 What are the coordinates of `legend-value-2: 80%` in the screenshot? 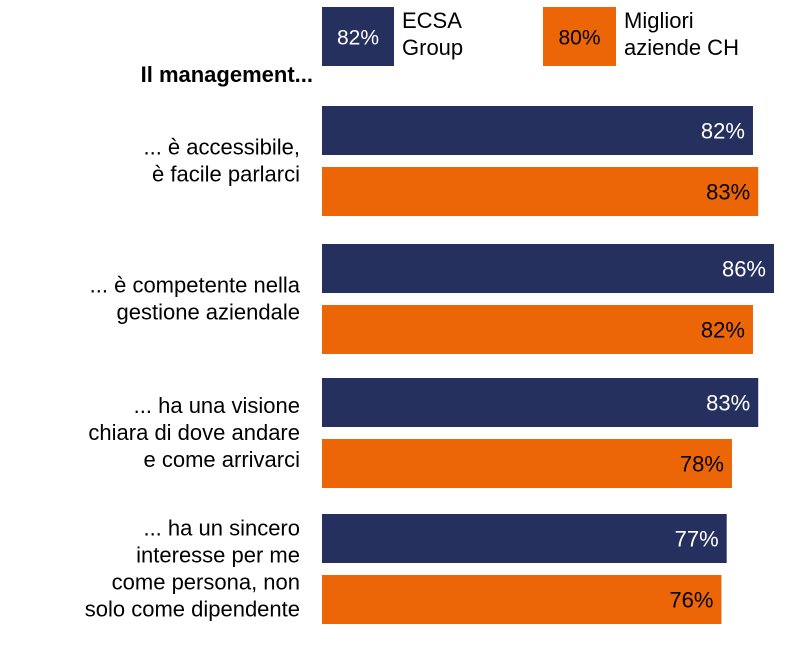 It's located at (579, 38).